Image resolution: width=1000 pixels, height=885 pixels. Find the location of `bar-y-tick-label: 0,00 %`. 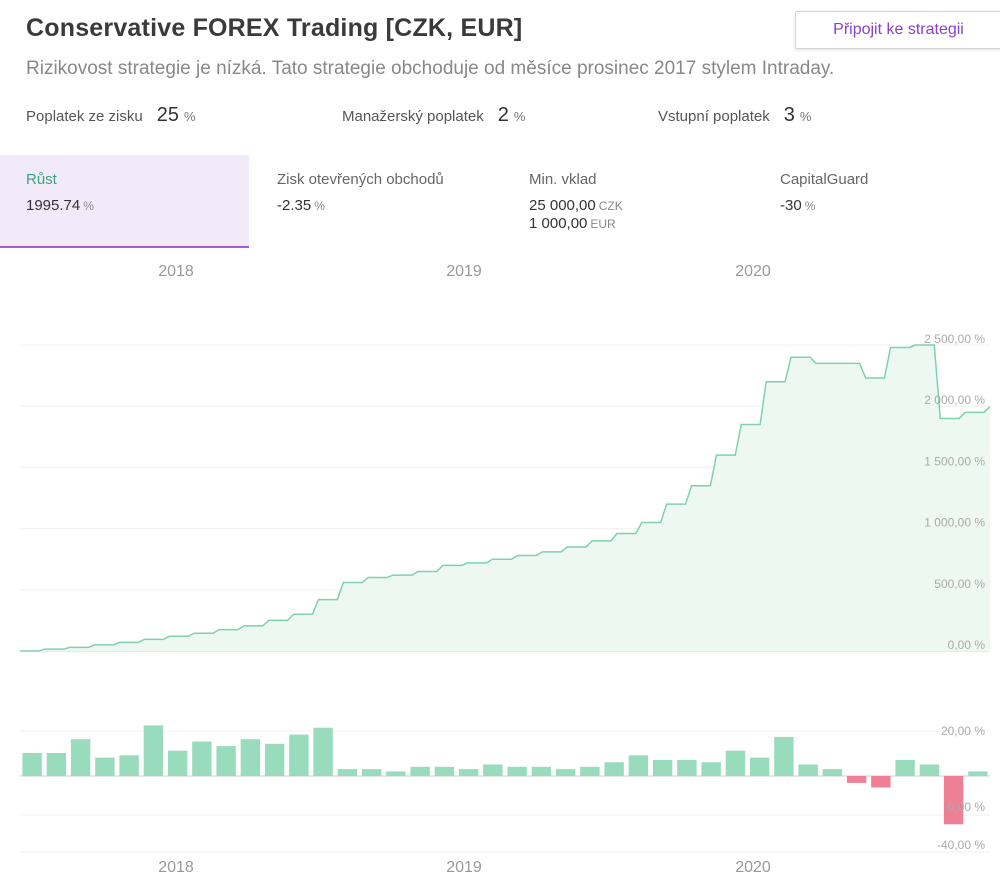

bar-y-tick-label: 0,00 % is located at coordinates (967, 807).